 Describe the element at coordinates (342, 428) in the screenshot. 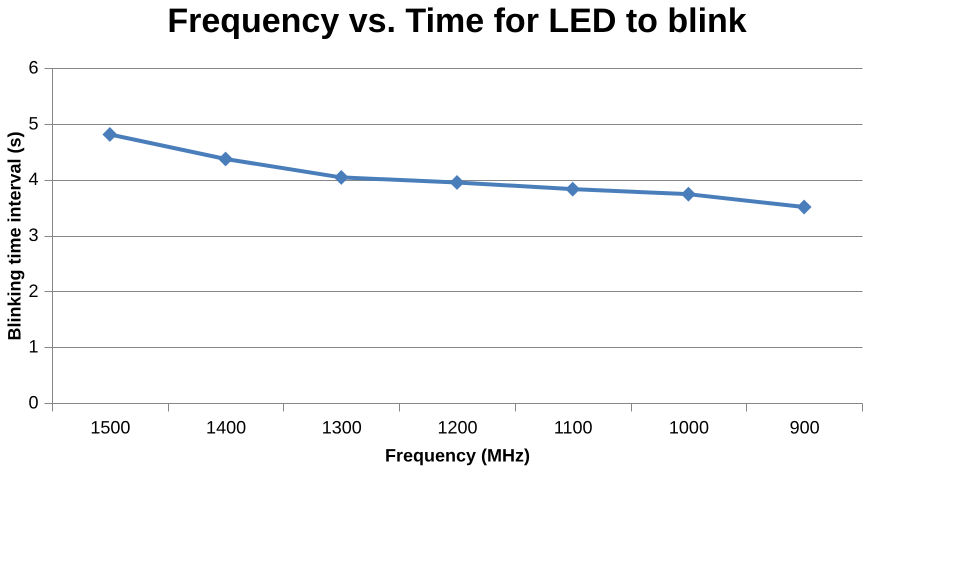

I see `x-tick-label: 1300` at that location.